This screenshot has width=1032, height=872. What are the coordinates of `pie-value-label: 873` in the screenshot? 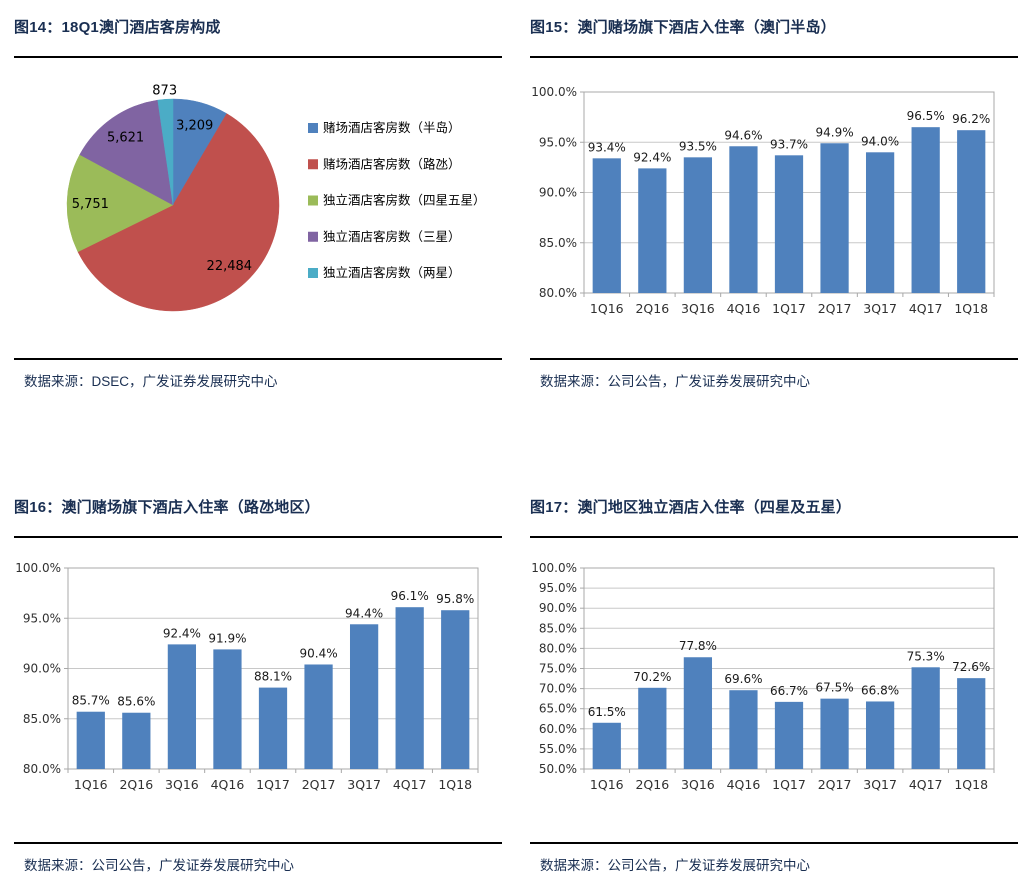 It's located at (164, 90).